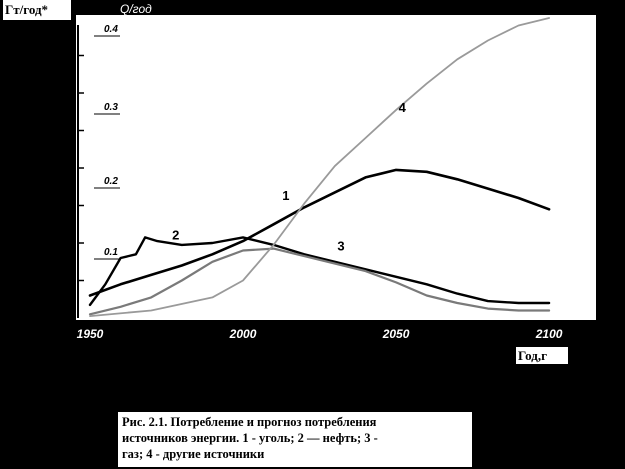 The height and width of the screenshot is (469, 625). I want to click on y-tick-label: 6, so click(71, 207).